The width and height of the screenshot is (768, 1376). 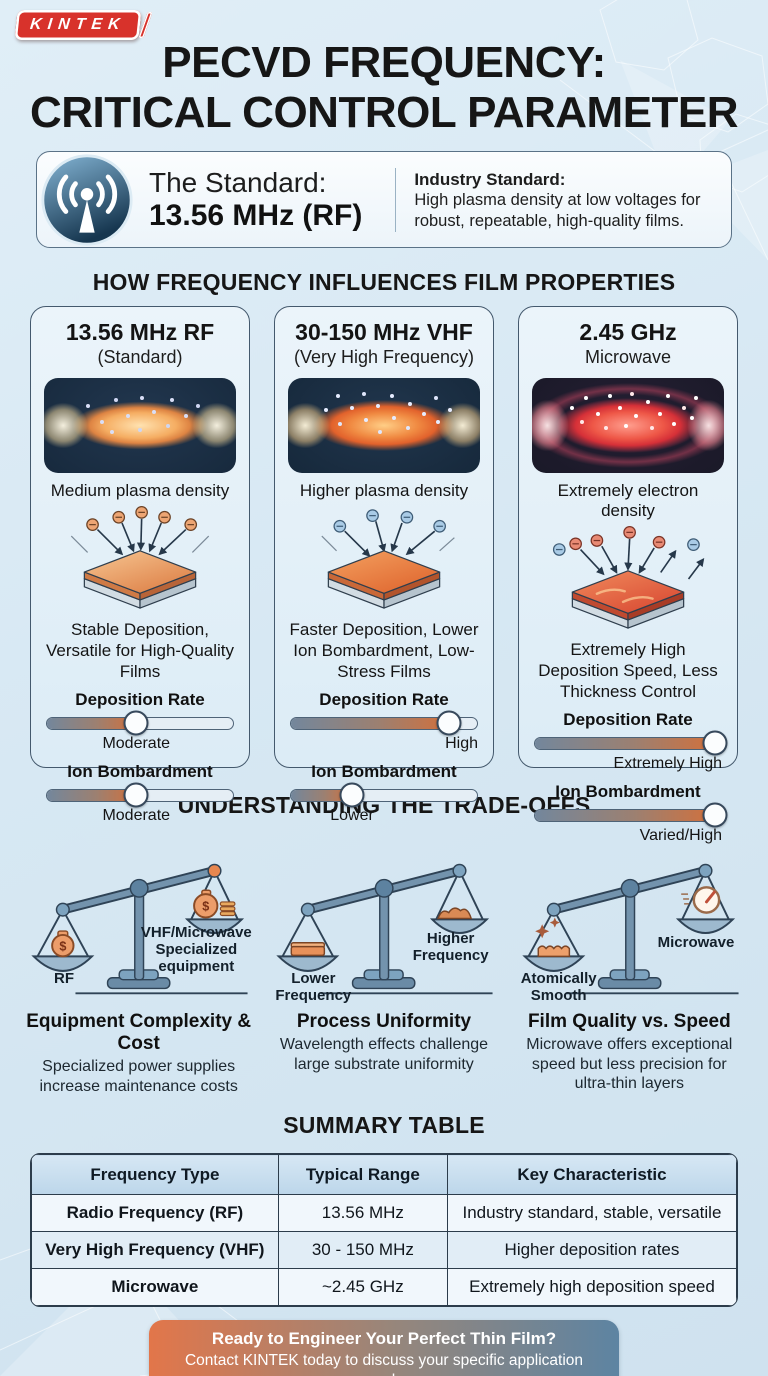 I want to click on cell-frequency-type: Radio Frequency (RF), so click(x=155, y=1213).